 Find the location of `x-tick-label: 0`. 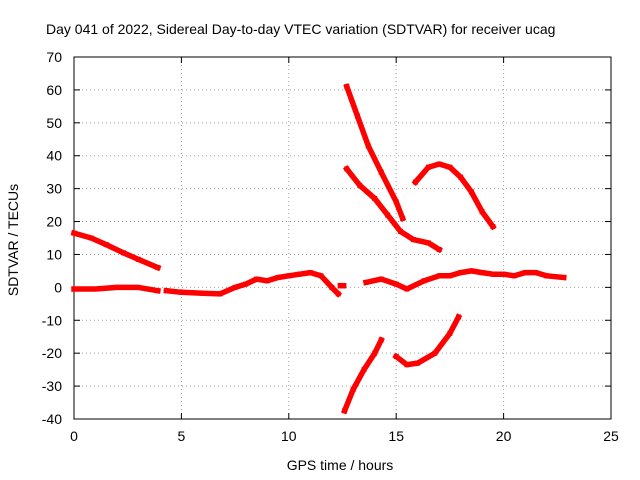

x-tick-label: 0 is located at coordinates (74, 436).